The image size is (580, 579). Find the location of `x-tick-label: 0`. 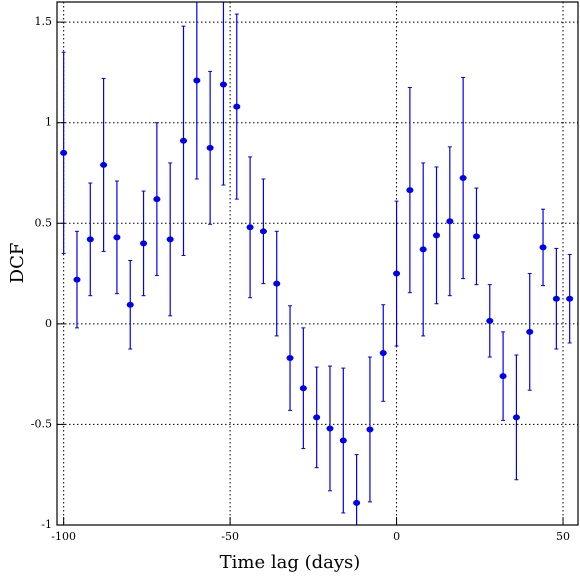

x-tick-label: 0 is located at coordinates (396, 536).